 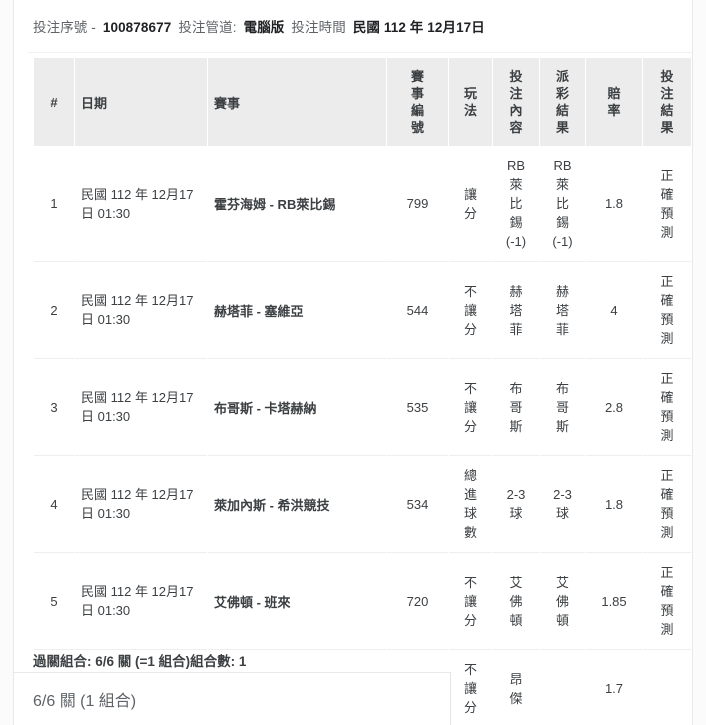 What do you see at coordinates (137, 27) in the screenshot?
I see `serial-value: 100878677` at bounding box center [137, 27].